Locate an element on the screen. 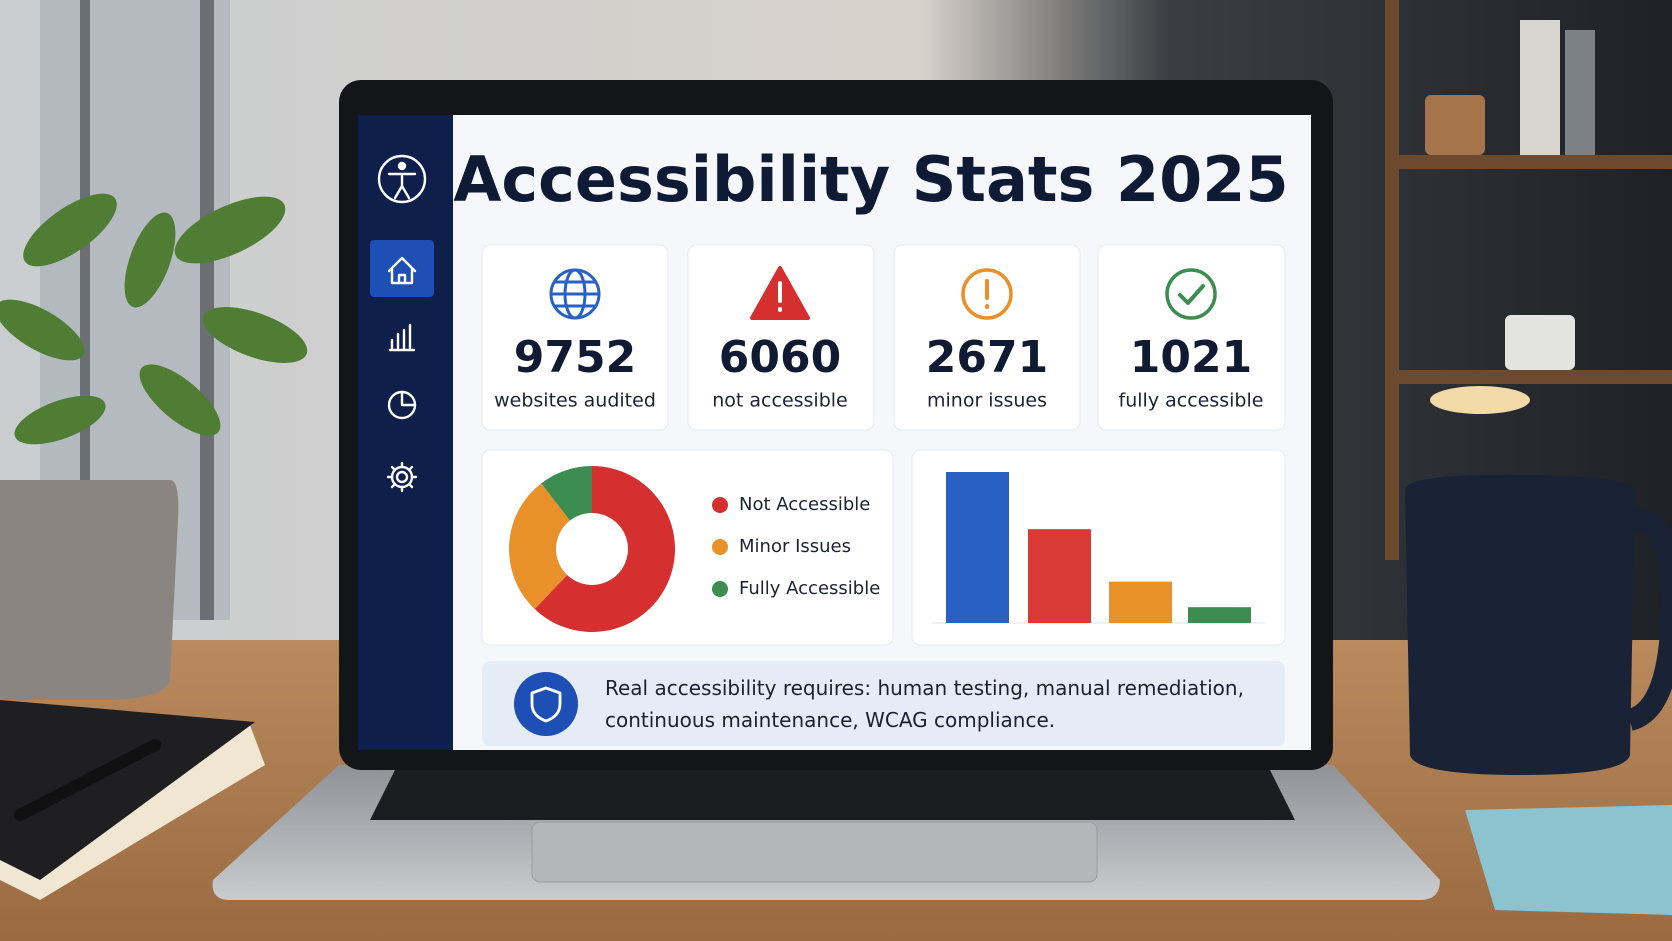 Image resolution: width=1672 pixels, height=941 pixels. nav-home-icon is located at coordinates (402, 270).